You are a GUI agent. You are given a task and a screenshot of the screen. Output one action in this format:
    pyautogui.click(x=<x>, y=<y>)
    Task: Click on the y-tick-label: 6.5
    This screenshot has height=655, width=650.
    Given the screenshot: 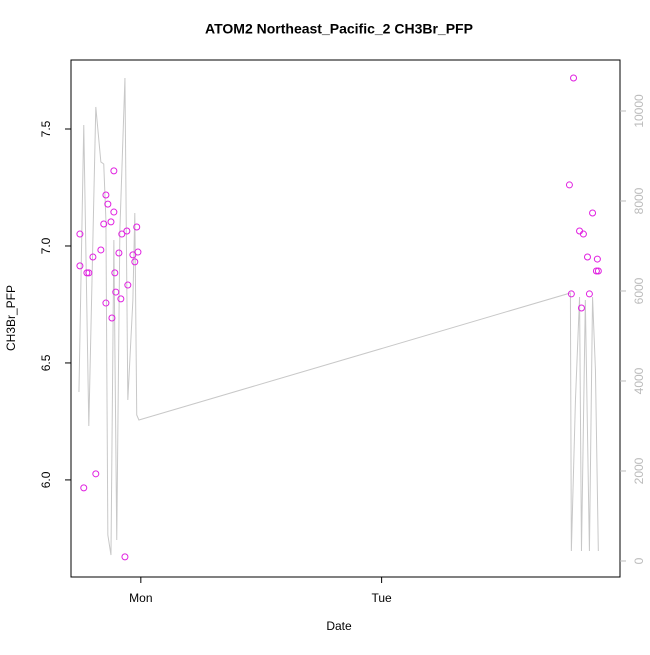 What is the action you would take?
    pyautogui.click(x=46, y=362)
    